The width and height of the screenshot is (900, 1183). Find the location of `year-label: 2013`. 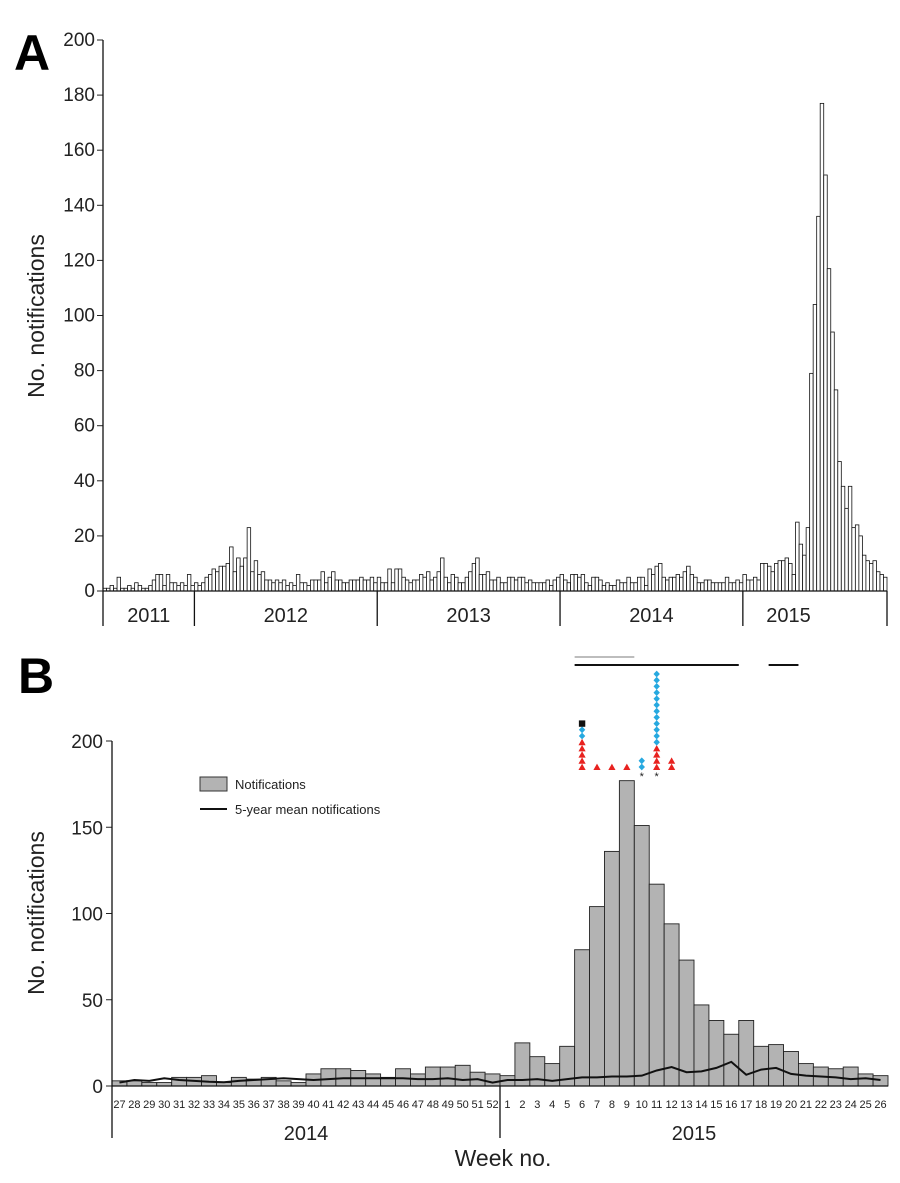

year-label: 2013 is located at coordinates (468, 616).